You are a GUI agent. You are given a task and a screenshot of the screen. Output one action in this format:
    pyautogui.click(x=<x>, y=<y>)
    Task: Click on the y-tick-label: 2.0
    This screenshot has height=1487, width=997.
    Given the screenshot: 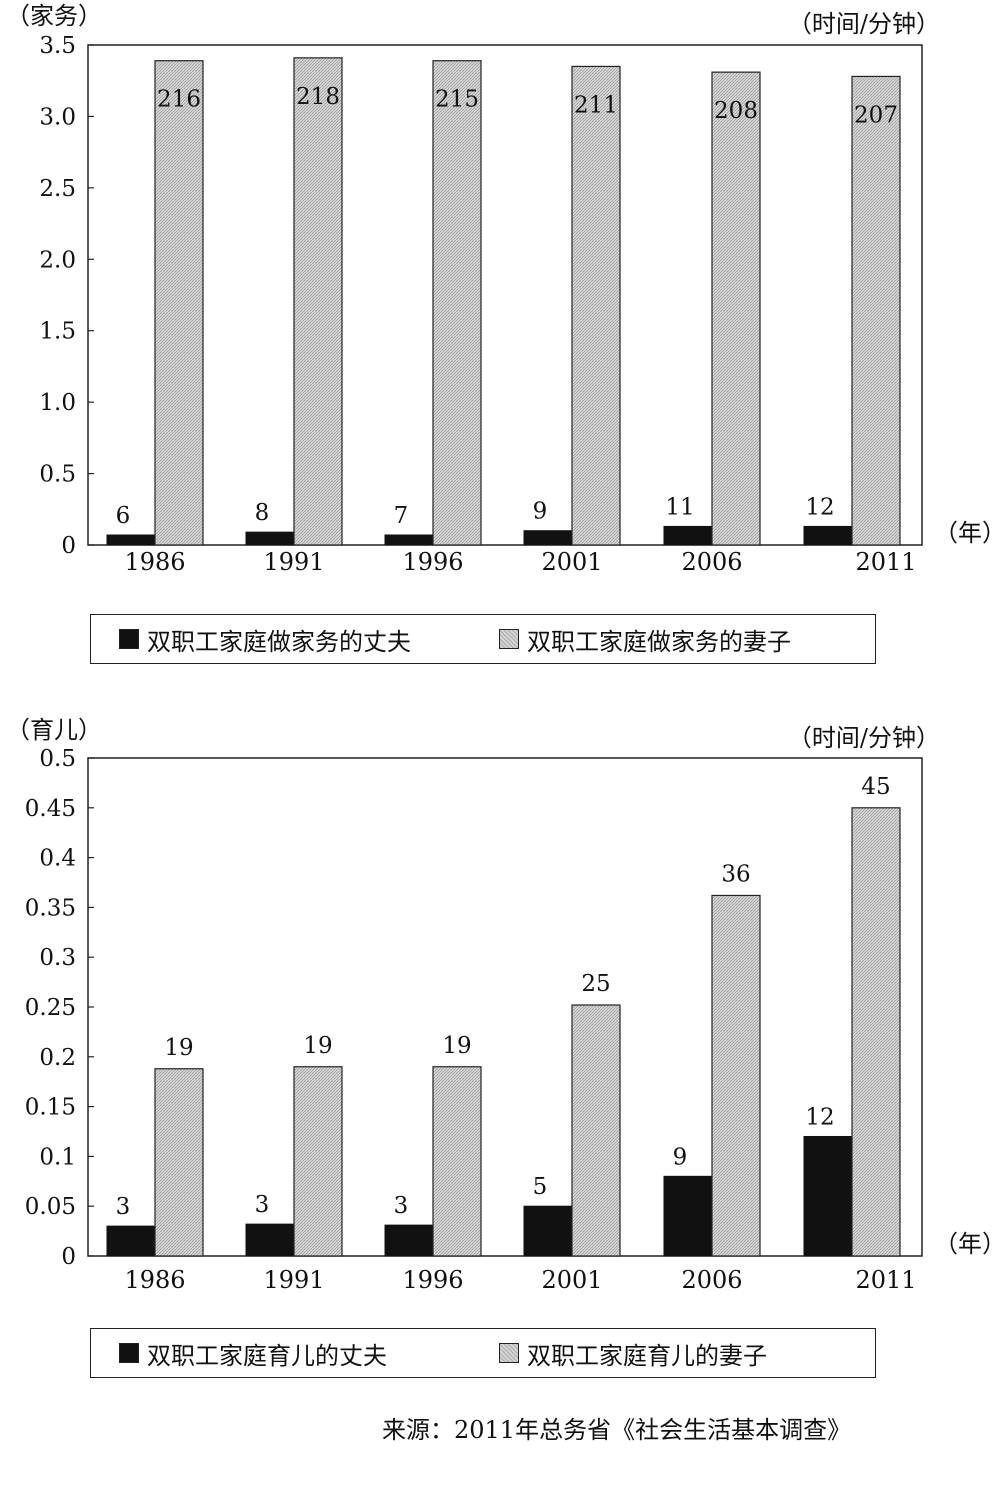 What is the action you would take?
    pyautogui.click(x=57, y=260)
    